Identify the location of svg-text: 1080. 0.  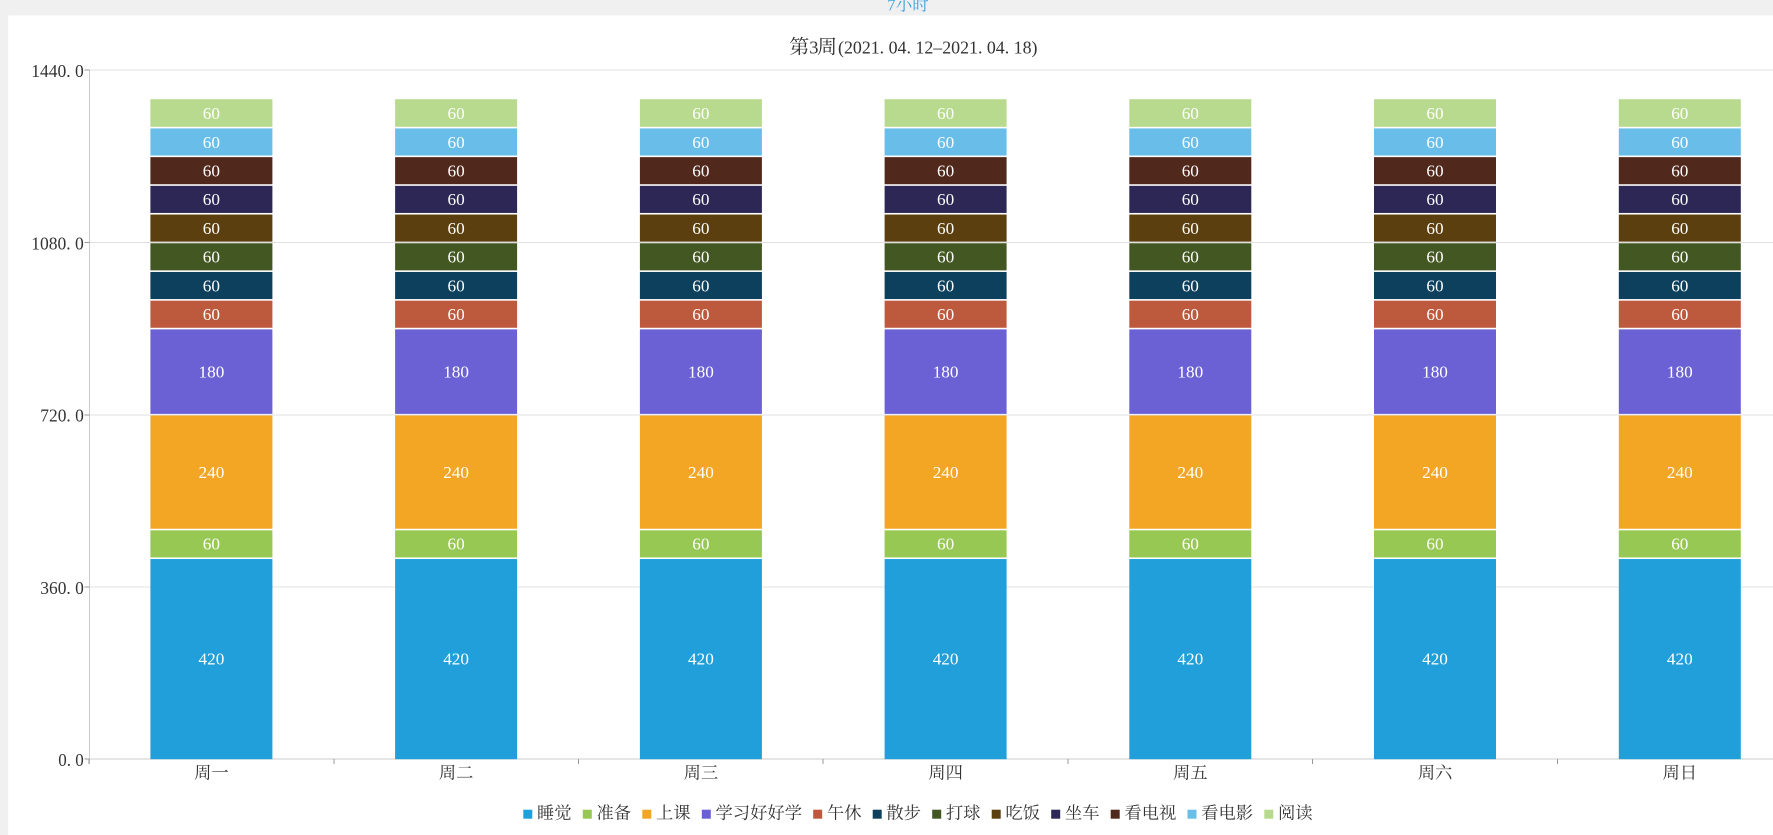
(57, 243).